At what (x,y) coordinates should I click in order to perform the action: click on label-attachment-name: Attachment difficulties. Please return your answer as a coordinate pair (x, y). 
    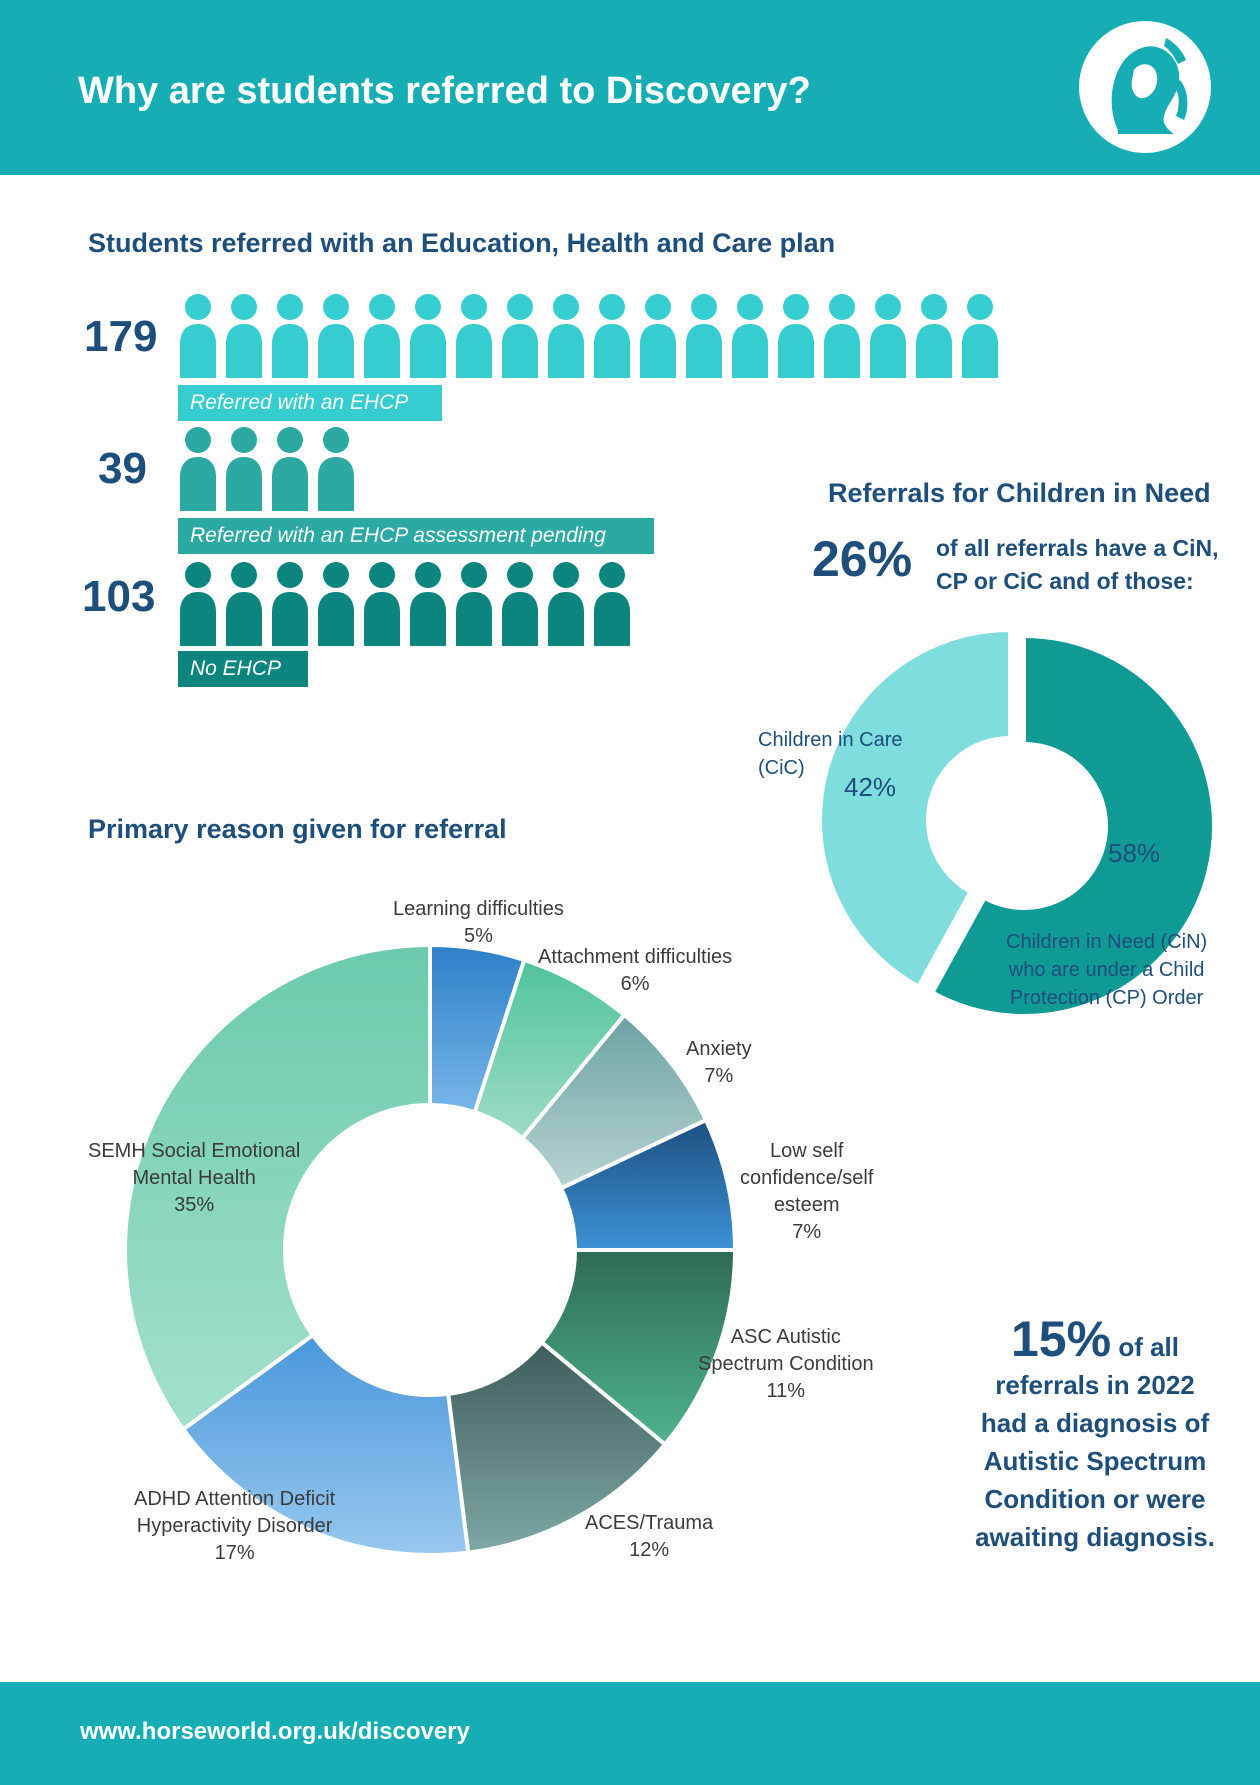
    Looking at the image, I should click on (635, 957).